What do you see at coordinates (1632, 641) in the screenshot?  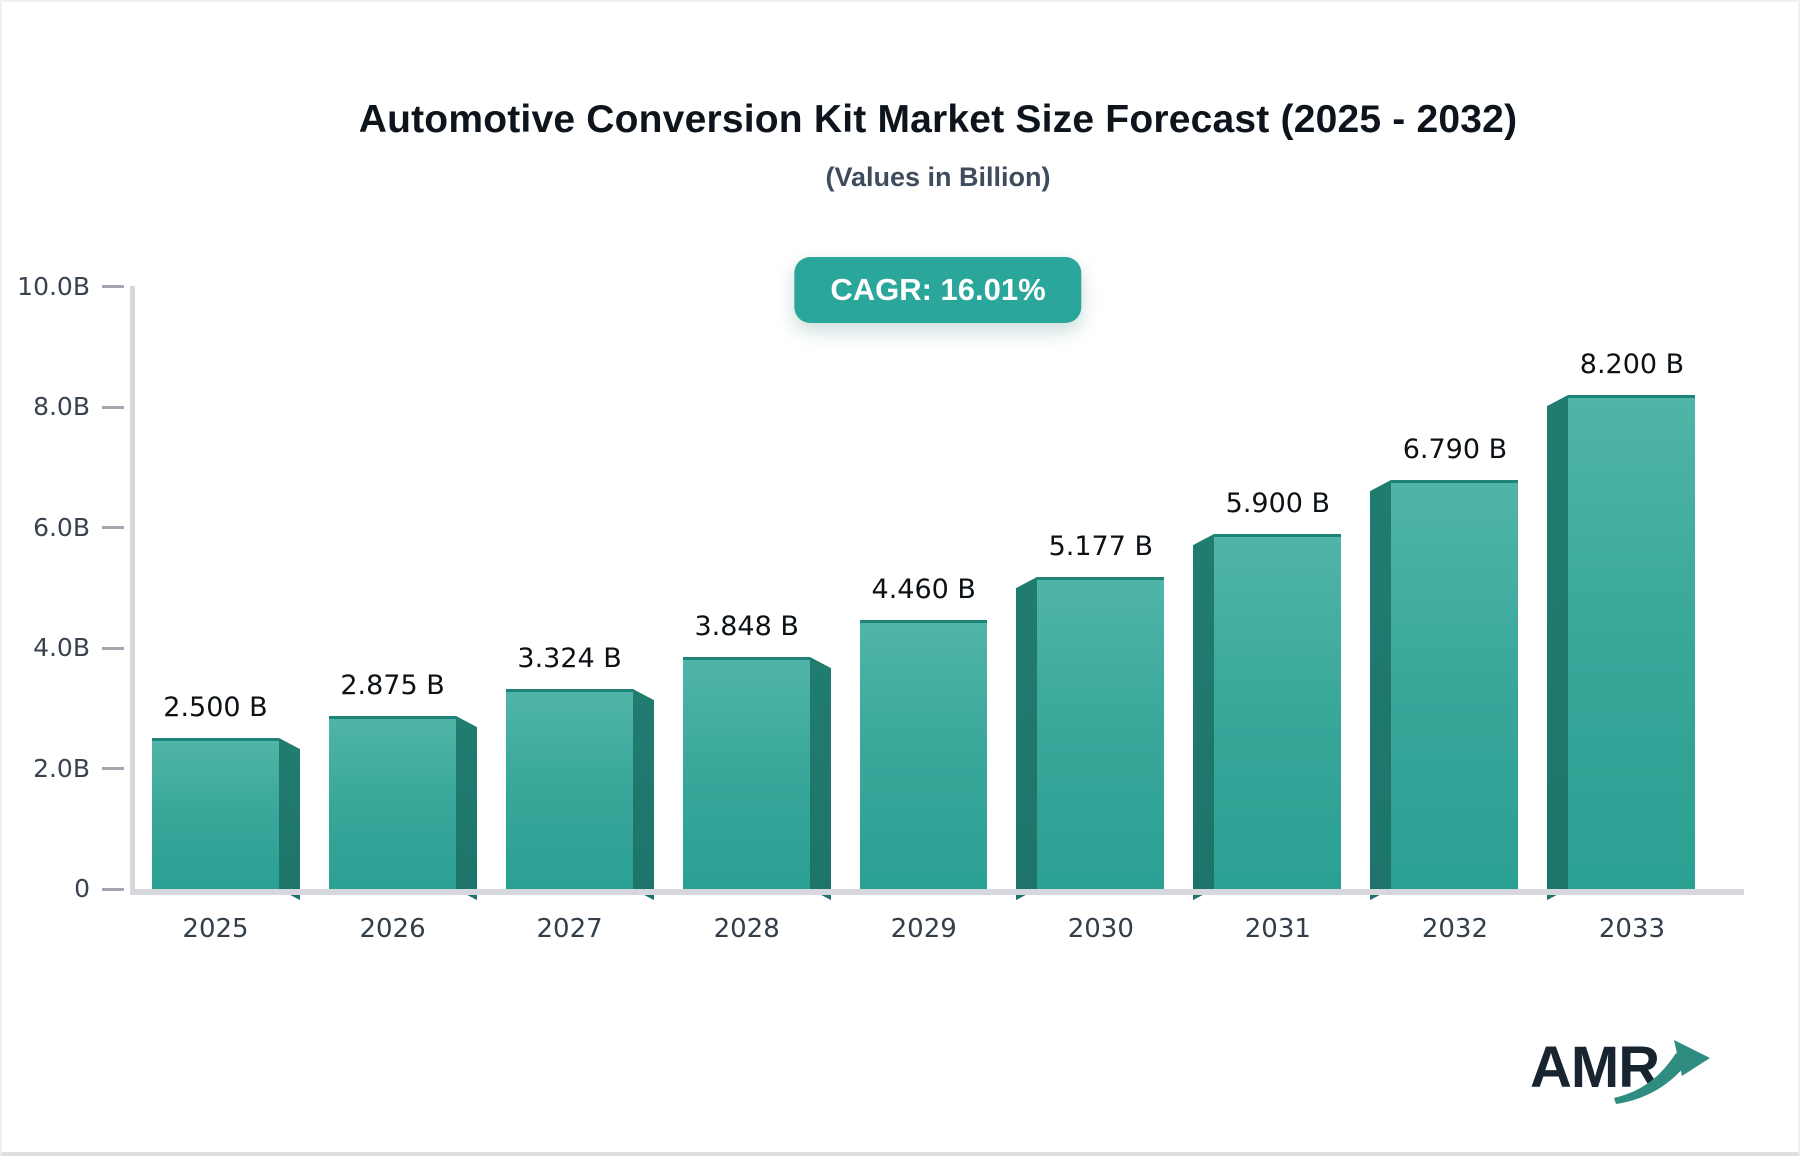 I see `bar-2033` at bounding box center [1632, 641].